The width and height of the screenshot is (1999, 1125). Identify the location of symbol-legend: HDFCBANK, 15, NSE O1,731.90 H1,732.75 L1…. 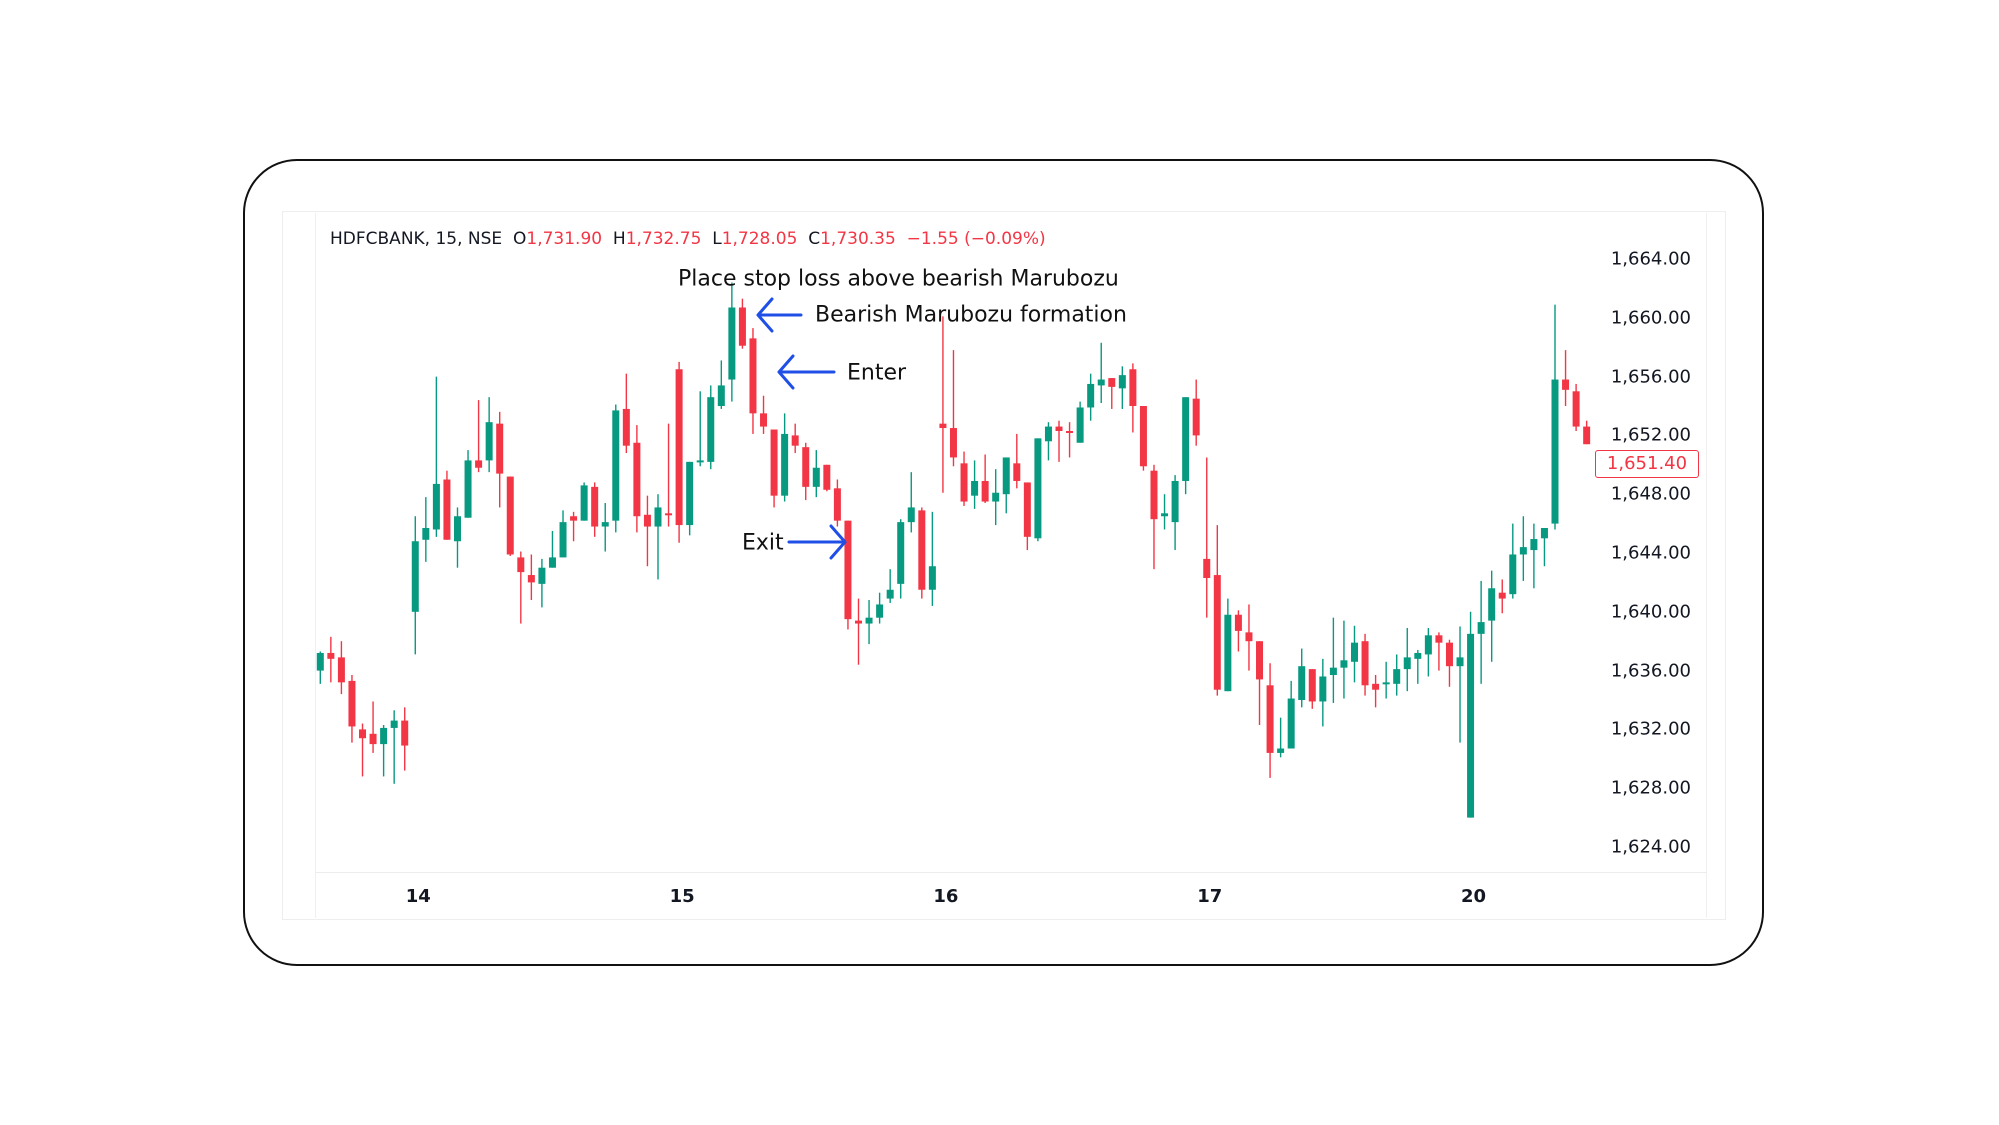
(688, 239).